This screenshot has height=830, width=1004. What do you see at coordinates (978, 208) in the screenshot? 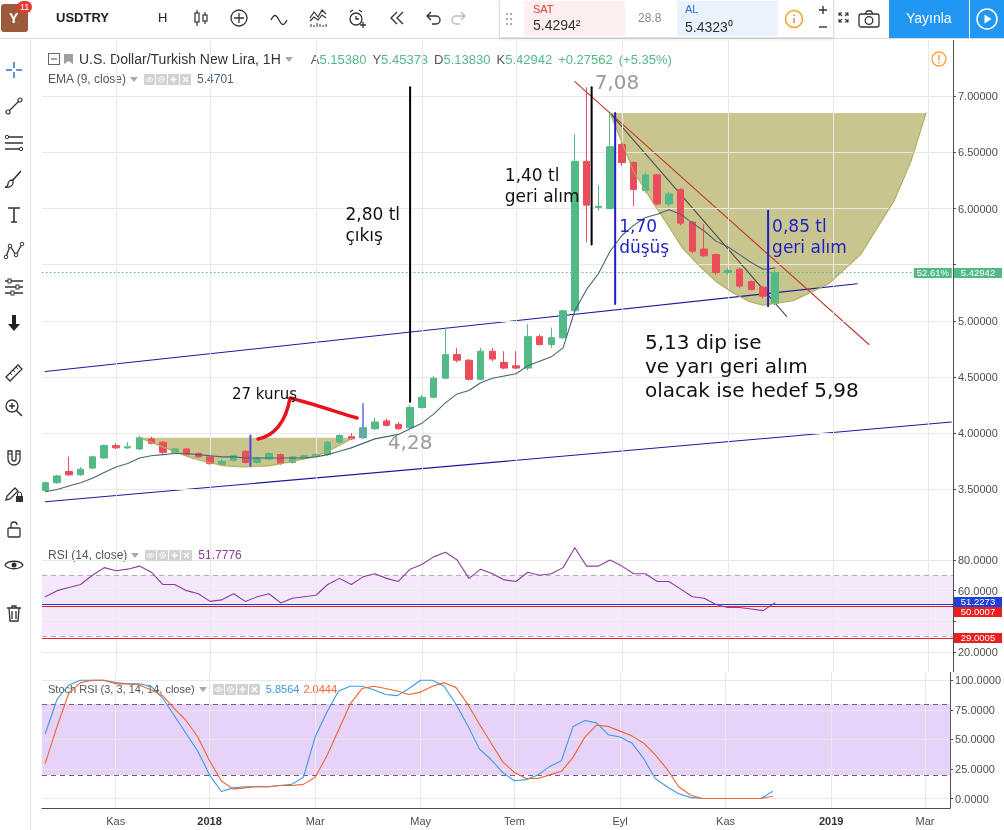
I see `y-tick-label: 6.00000` at bounding box center [978, 208].